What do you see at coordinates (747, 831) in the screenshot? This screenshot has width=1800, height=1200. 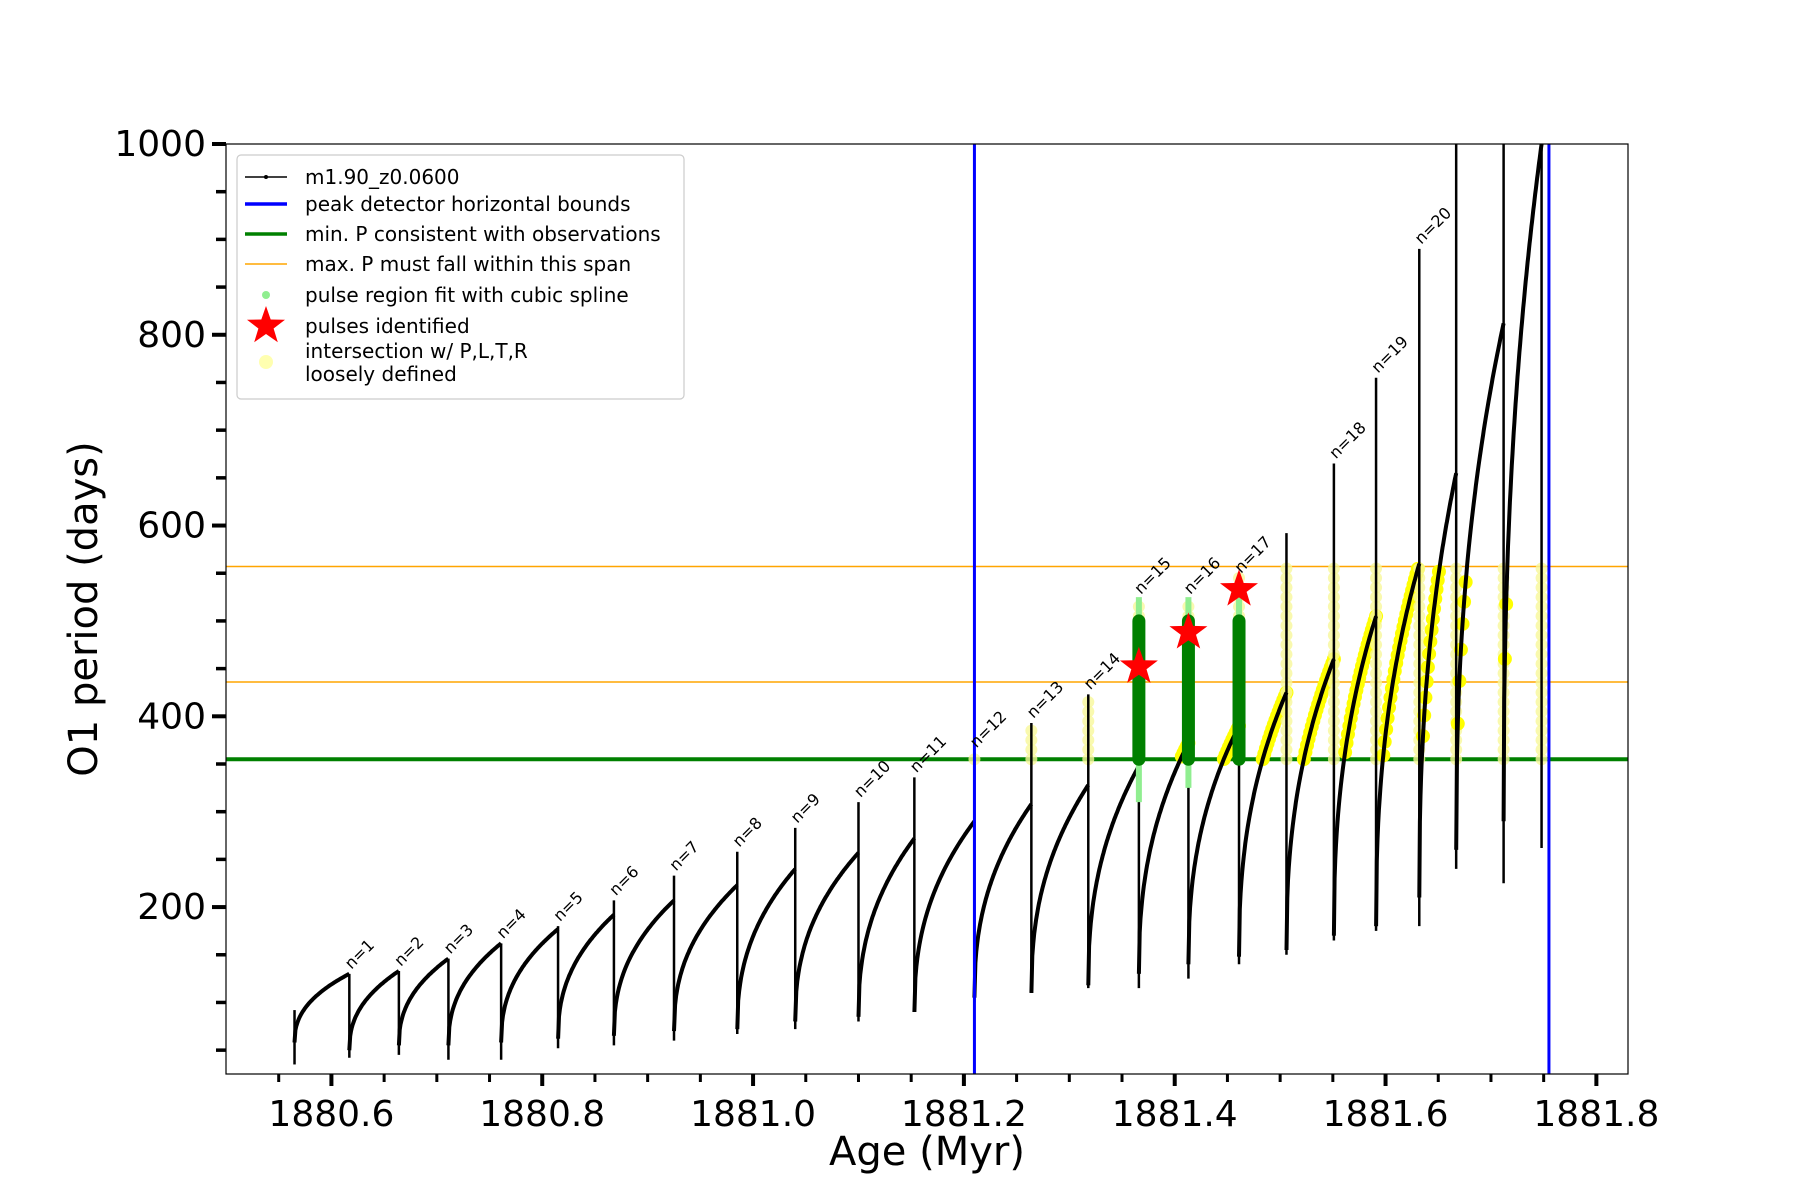 I see `pulse-label-8: n=8` at bounding box center [747, 831].